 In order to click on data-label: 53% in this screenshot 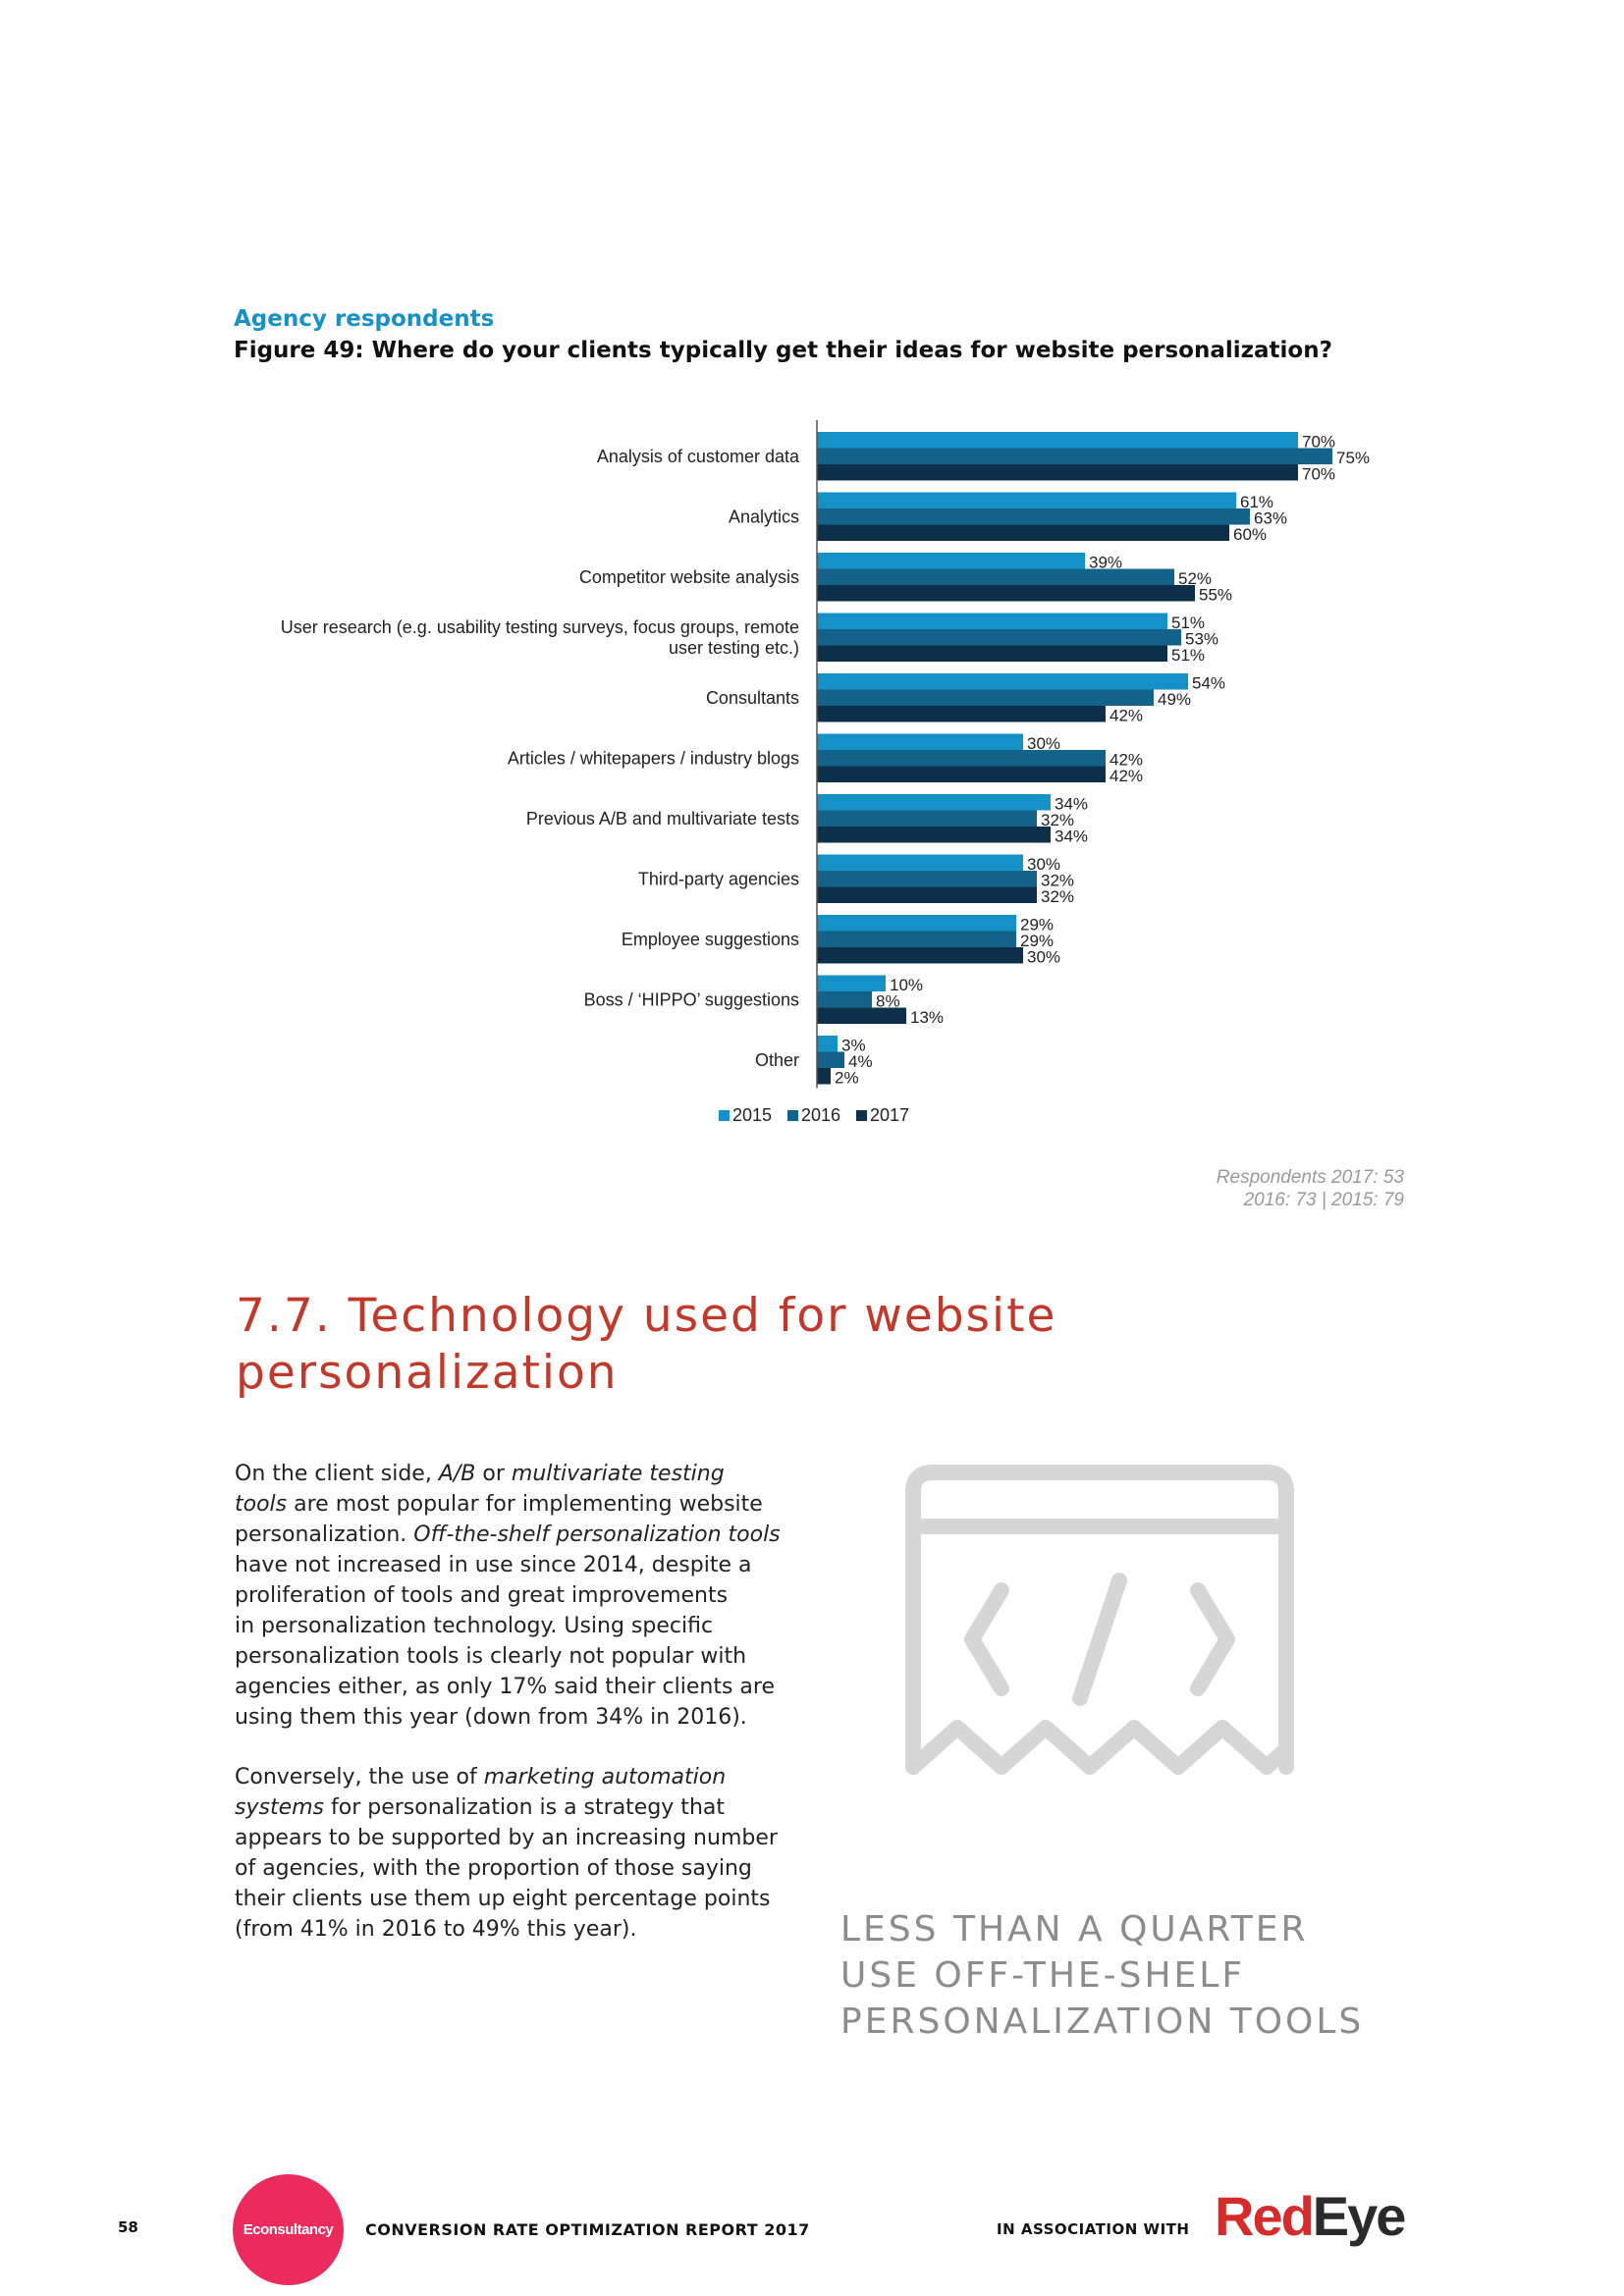, I will do `click(1201, 639)`.